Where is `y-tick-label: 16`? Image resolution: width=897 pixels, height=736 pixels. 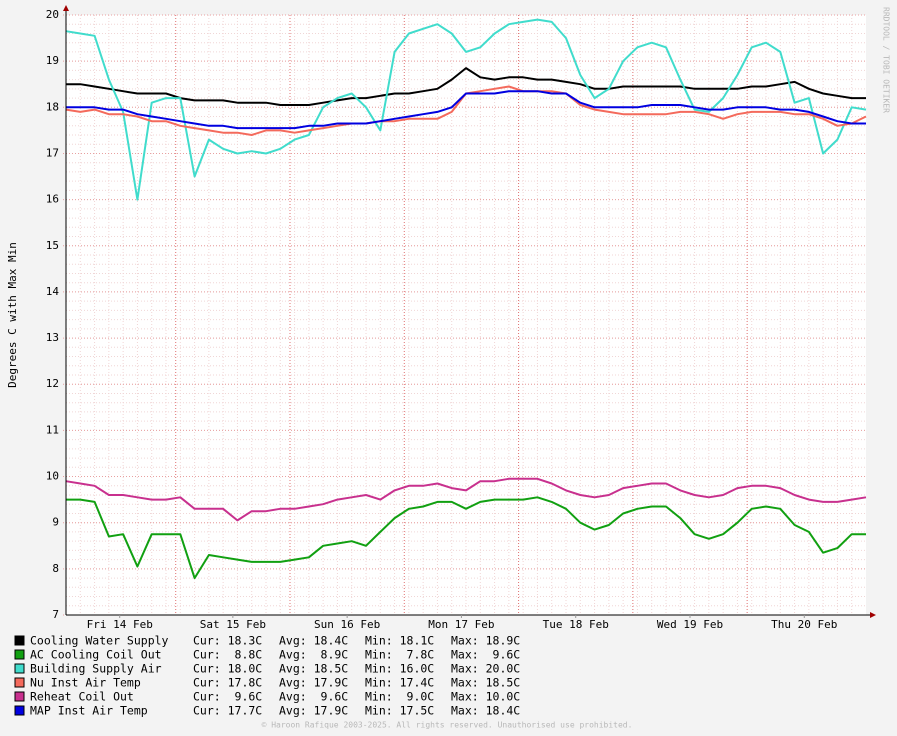 y-tick-label: 16 is located at coordinates (52, 199).